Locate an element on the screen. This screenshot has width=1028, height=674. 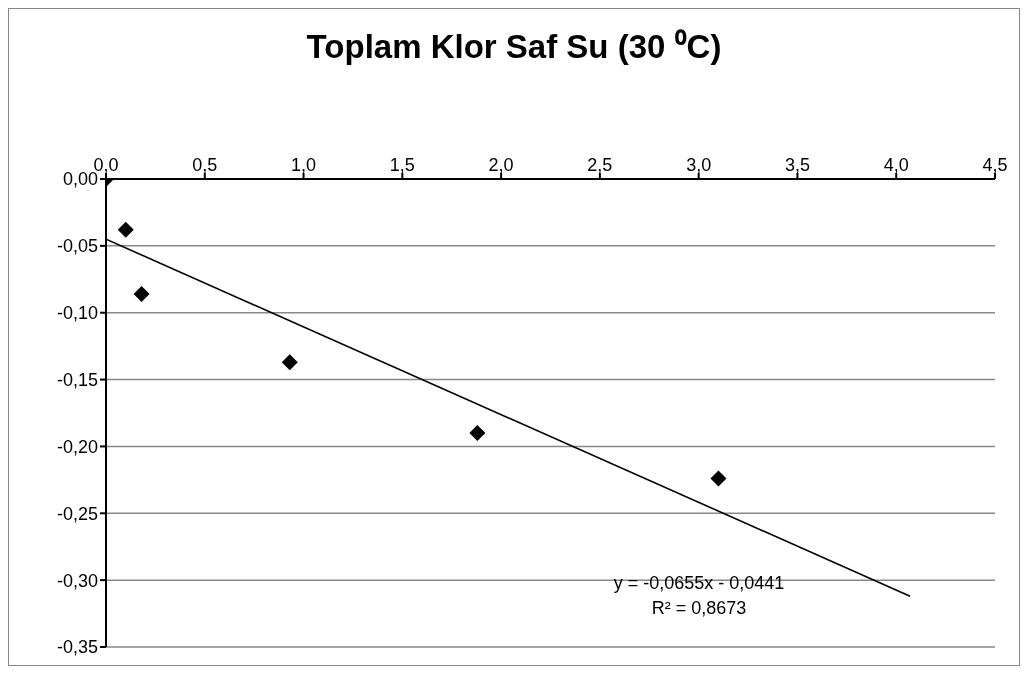
y-tick-label: -0,35 is located at coordinates (77, 647).